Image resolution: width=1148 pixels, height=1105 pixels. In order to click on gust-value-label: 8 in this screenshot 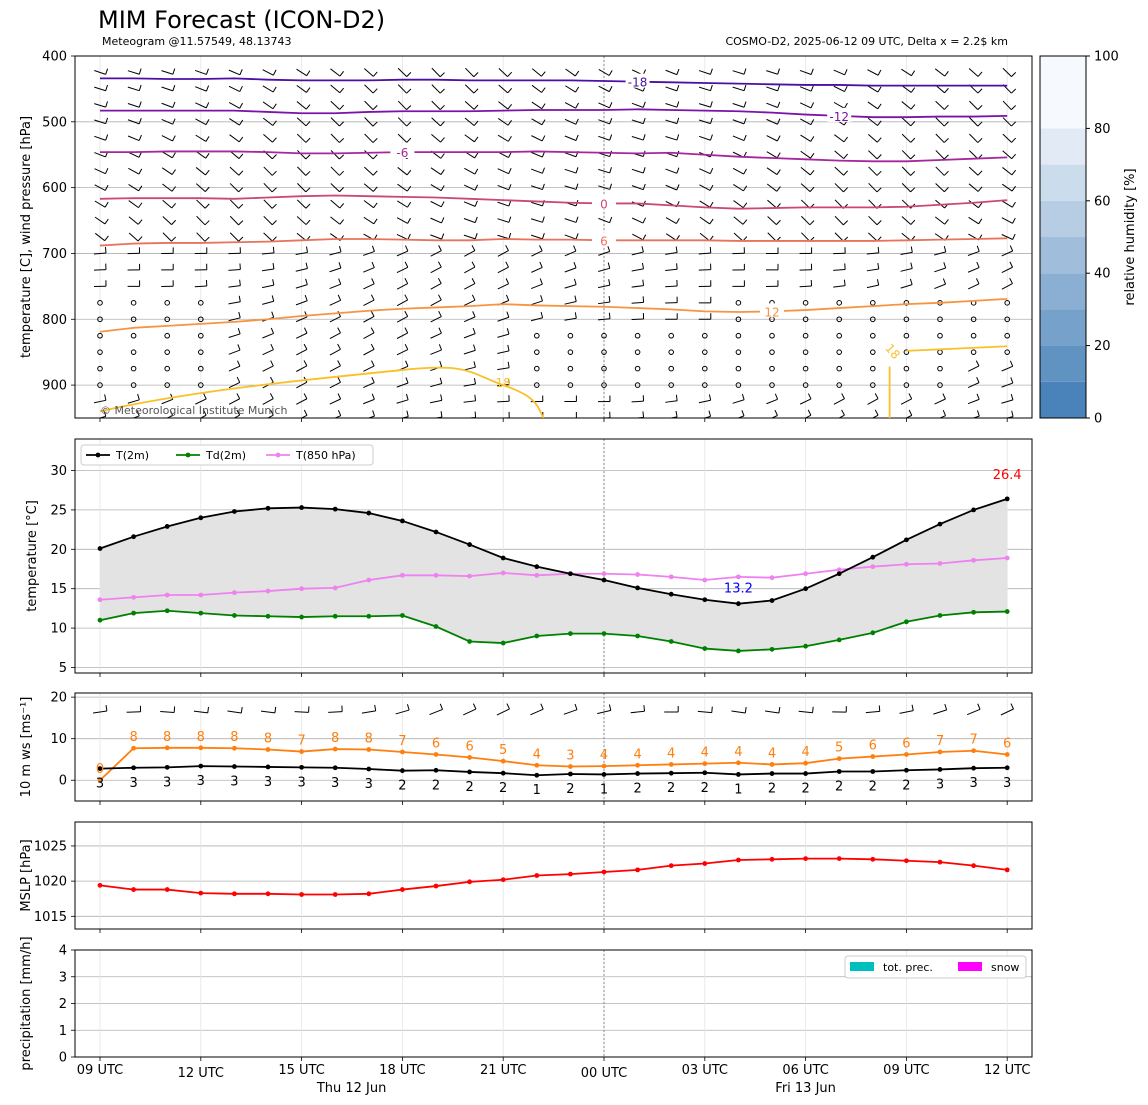, I will do `click(335, 738)`.